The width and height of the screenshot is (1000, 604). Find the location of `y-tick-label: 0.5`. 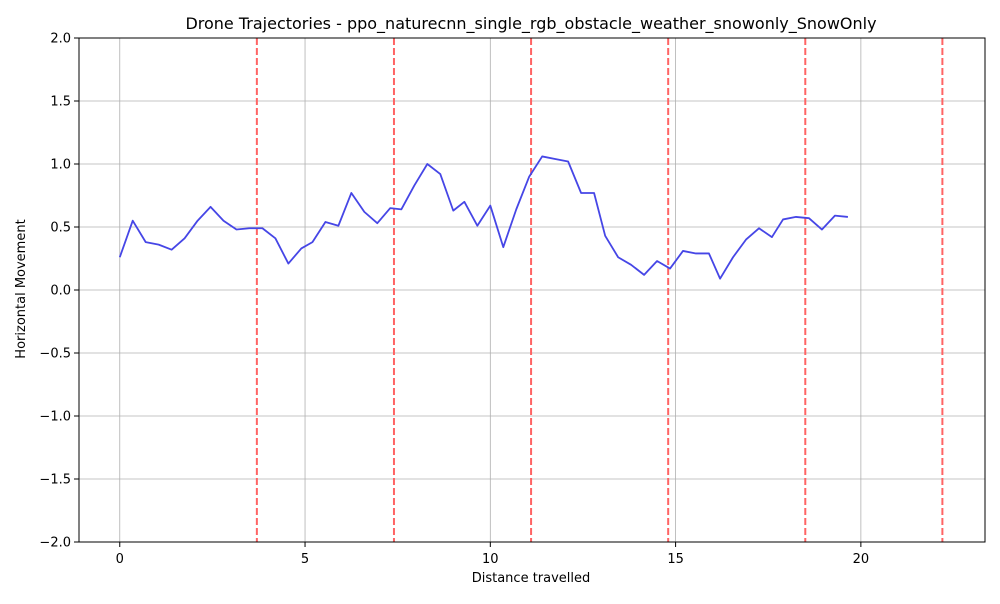

y-tick-label: 0.5 is located at coordinates (60, 228).